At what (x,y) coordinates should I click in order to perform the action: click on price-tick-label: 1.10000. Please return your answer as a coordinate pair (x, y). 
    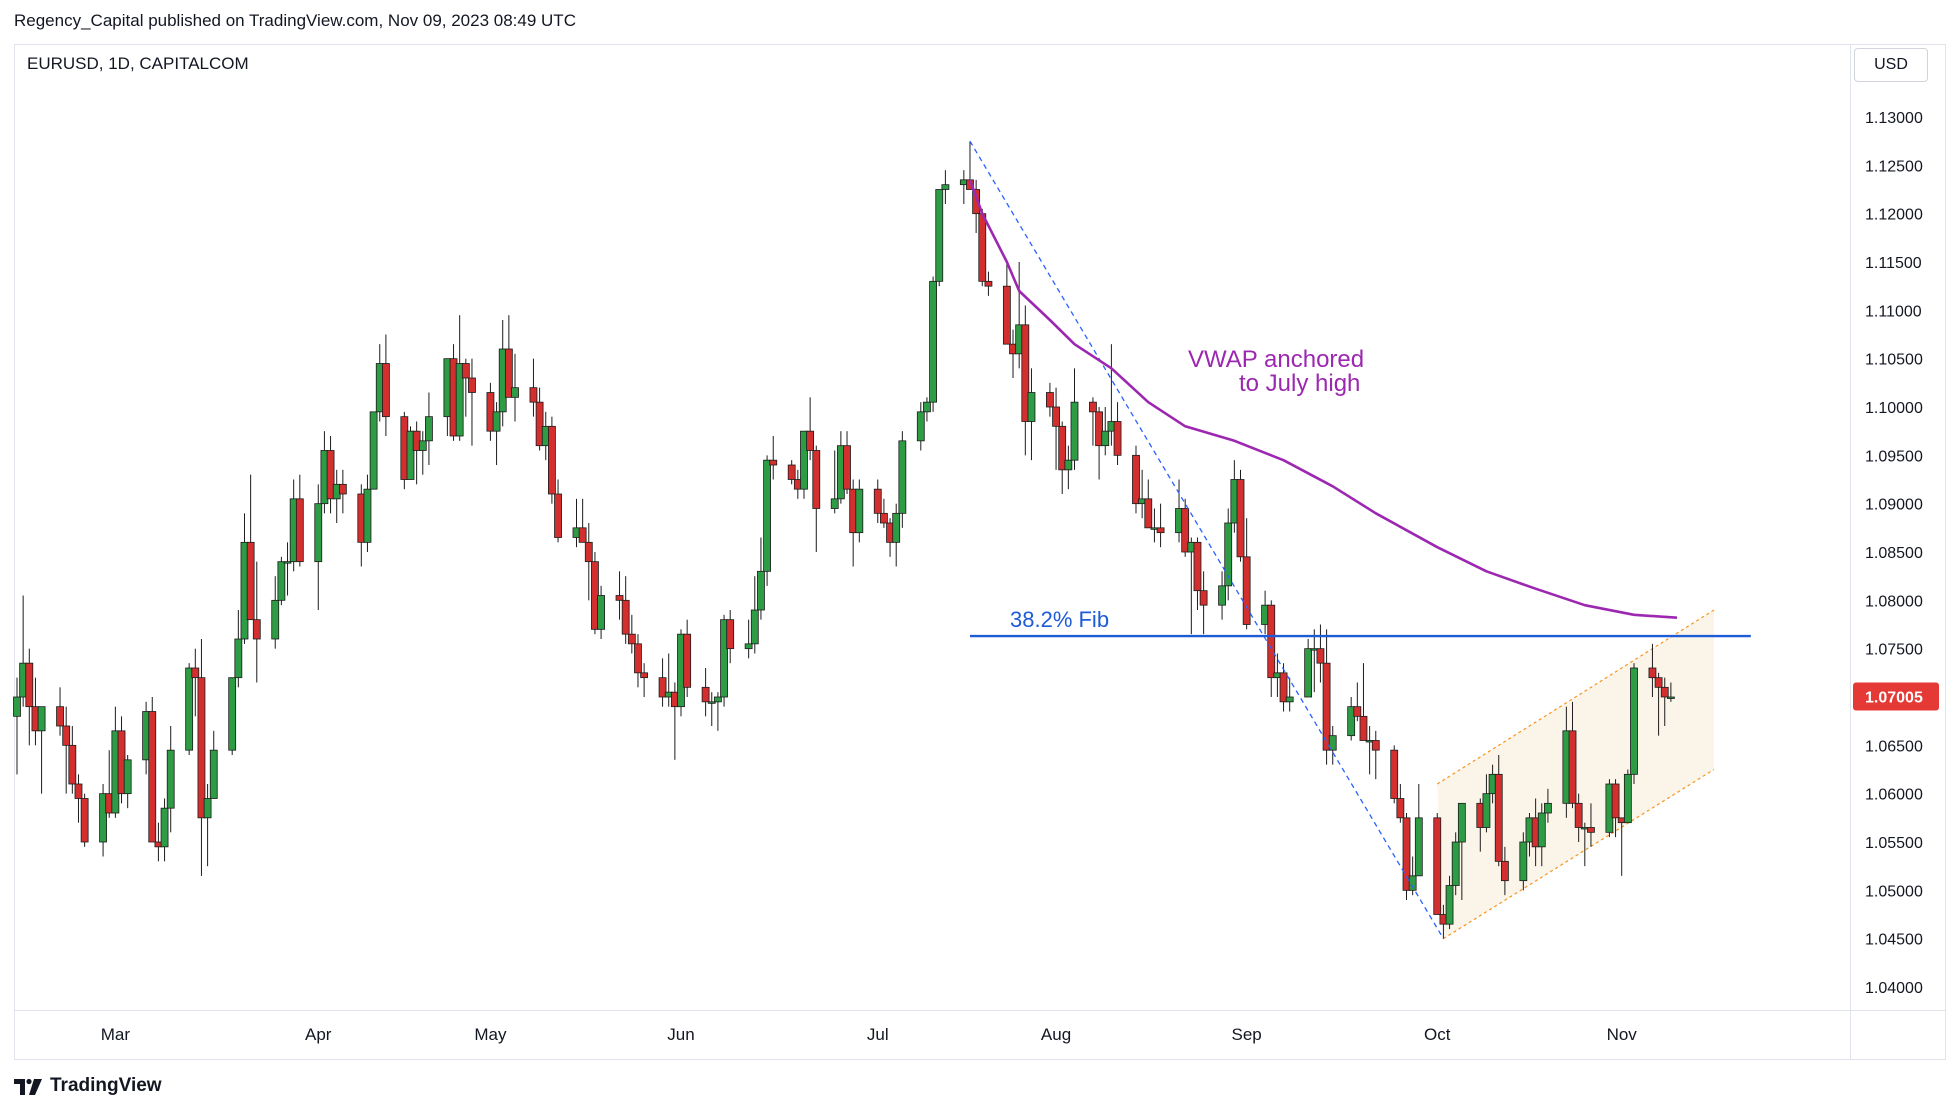
    Looking at the image, I should click on (1894, 408).